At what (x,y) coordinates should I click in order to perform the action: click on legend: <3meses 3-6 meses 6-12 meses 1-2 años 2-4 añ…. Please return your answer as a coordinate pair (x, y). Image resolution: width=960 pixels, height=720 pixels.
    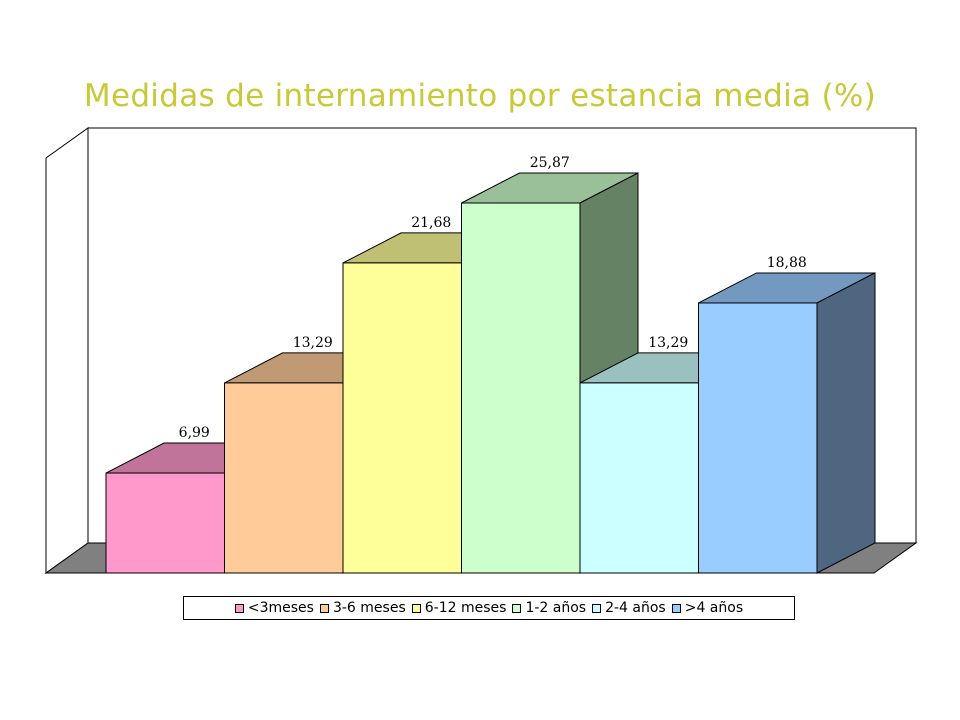
    Looking at the image, I should click on (489, 608).